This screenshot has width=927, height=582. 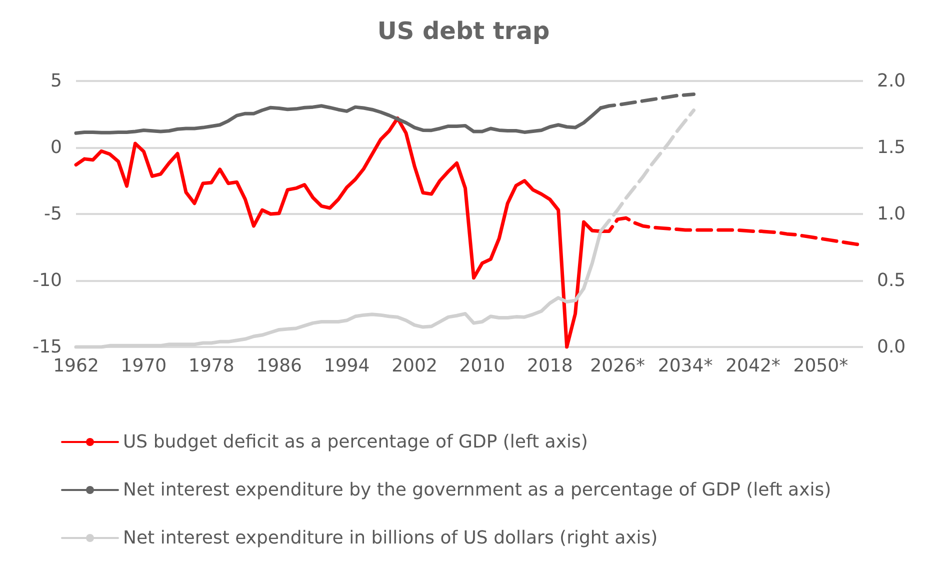 What do you see at coordinates (891, 147) in the screenshot?
I see `y2-tick-label: 1.5` at bounding box center [891, 147].